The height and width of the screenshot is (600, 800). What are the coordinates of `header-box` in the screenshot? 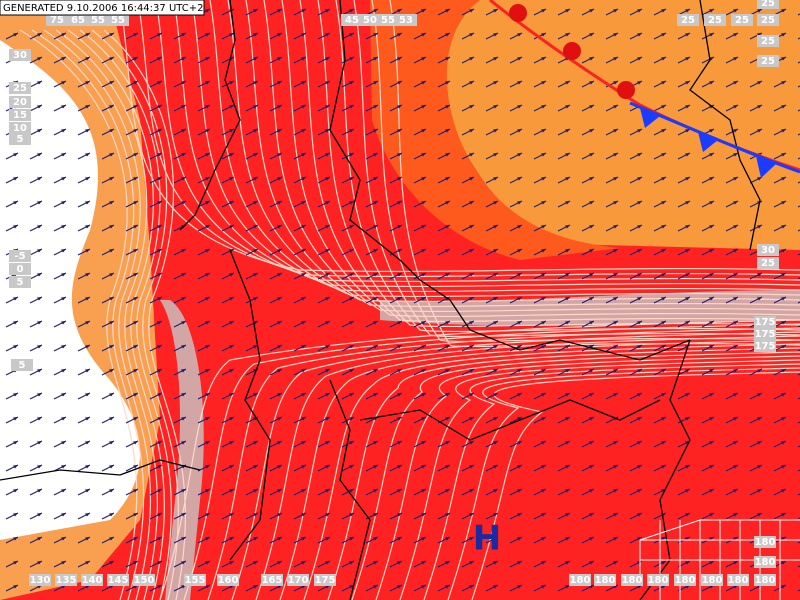 It's located at (102, 8).